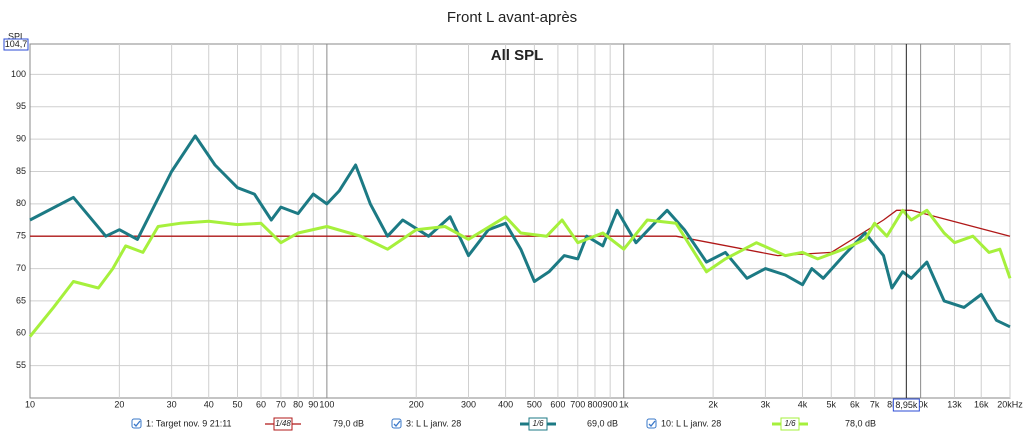 This screenshot has width=1024, height=432. Describe the element at coordinates (16, 36) in the screenshot. I see `y-axis-label: SPL` at that location.